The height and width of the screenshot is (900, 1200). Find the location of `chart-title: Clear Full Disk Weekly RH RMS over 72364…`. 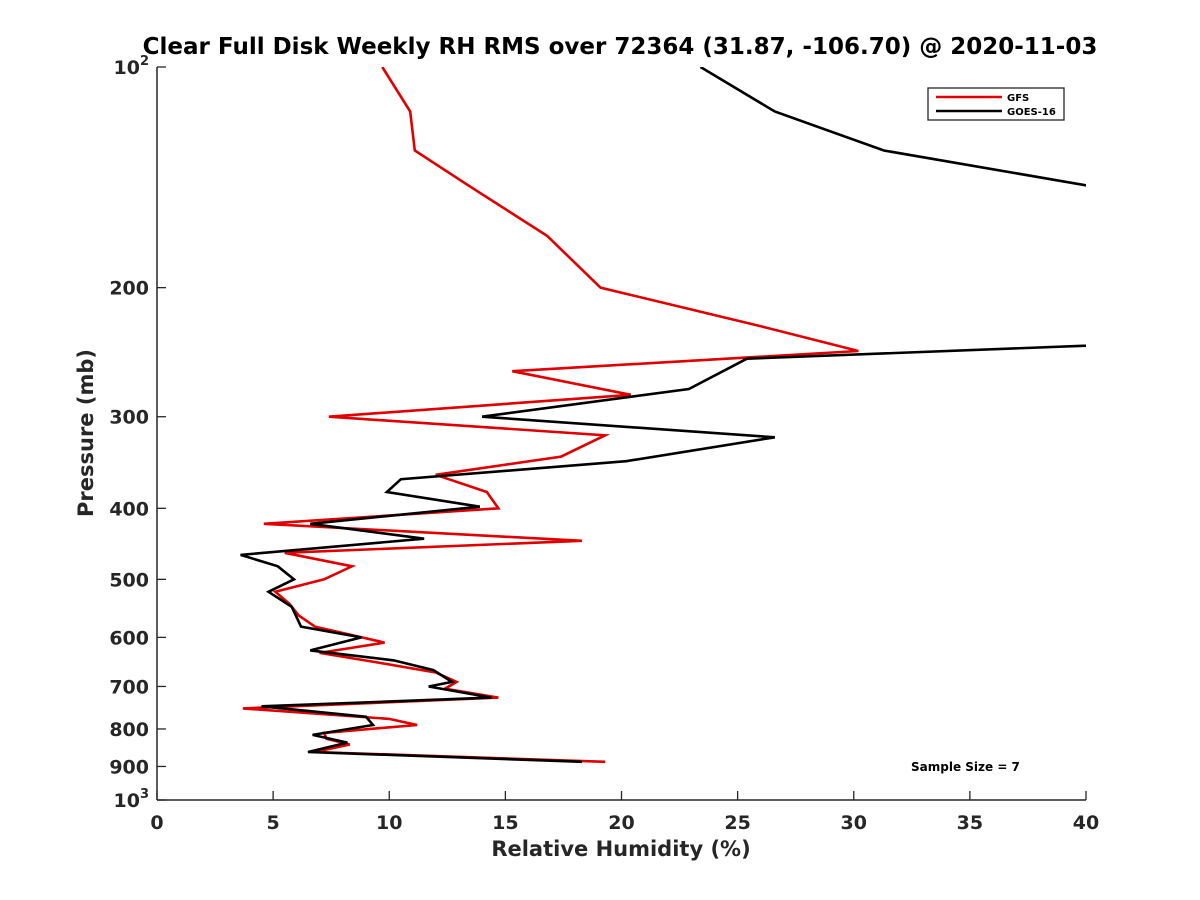

chart-title: Clear Full Disk Weekly RH RMS over 72364… is located at coordinates (620, 47).